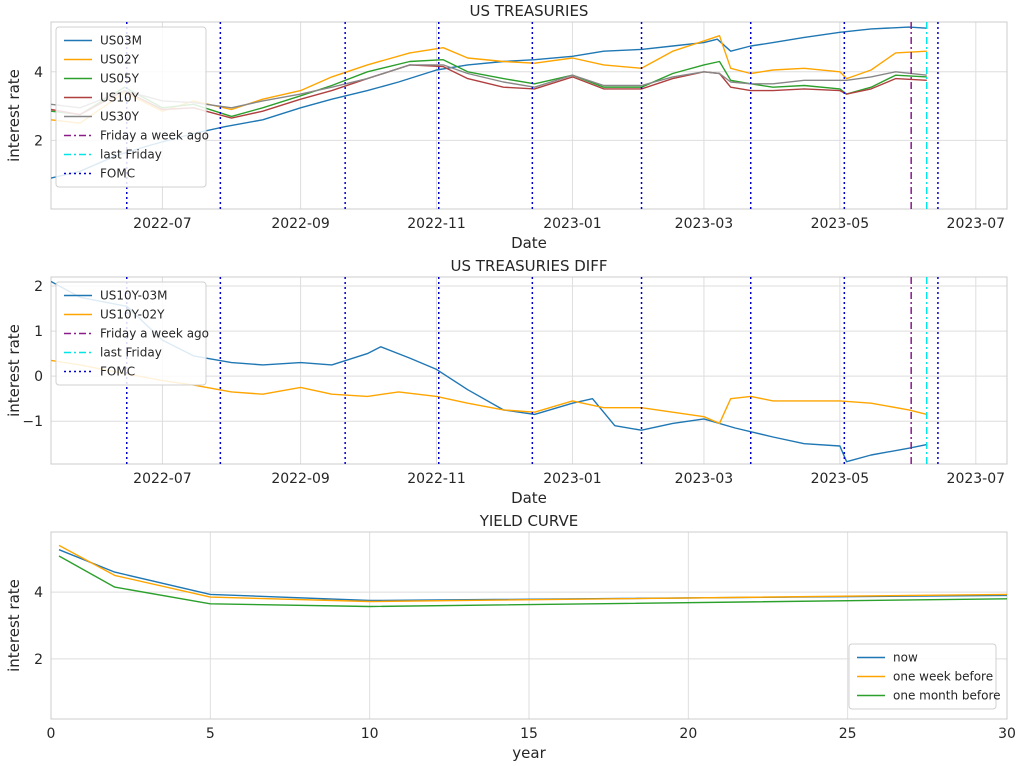 The image size is (1024, 766). What do you see at coordinates (132, 315) in the screenshot?
I see `legend-label: US10Y-02Y` at bounding box center [132, 315].